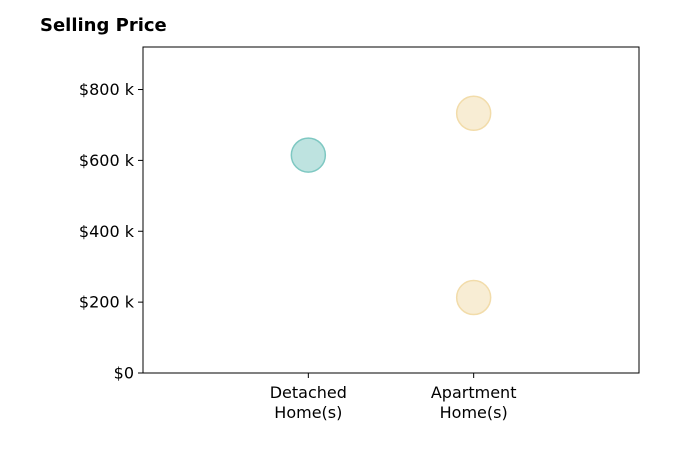 Image resolution: width=679 pixels, height=462 pixels. What do you see at coordinates (308, 392) in the screenshot?
I see `x-tick-label: Detached` at bounding box center [308, 392].